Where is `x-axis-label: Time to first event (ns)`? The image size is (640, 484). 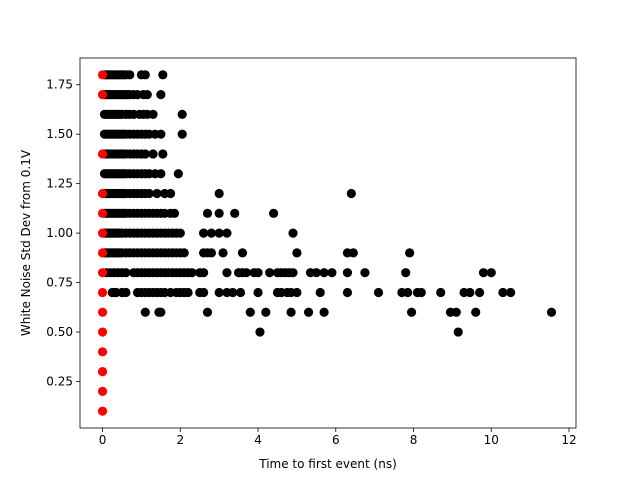 x-axis-label: Time to first event (ns) is located at coordinates (327, 464).